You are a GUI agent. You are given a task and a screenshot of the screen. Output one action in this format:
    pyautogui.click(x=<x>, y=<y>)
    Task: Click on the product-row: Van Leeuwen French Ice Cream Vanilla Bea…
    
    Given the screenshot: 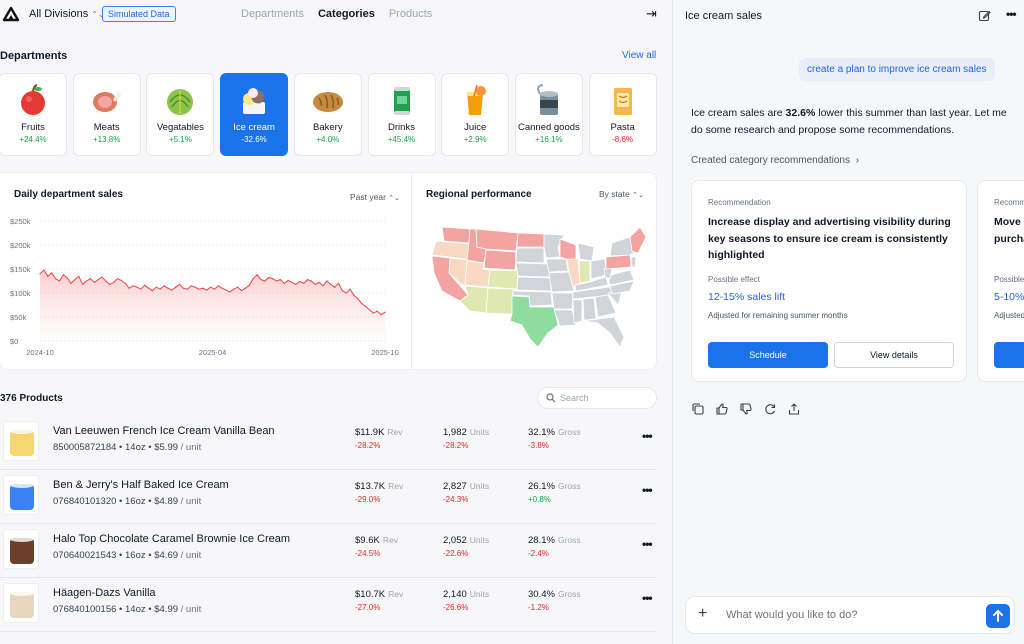 What is the action you would take?
    pyautogui.click(x=328, y=443)
    